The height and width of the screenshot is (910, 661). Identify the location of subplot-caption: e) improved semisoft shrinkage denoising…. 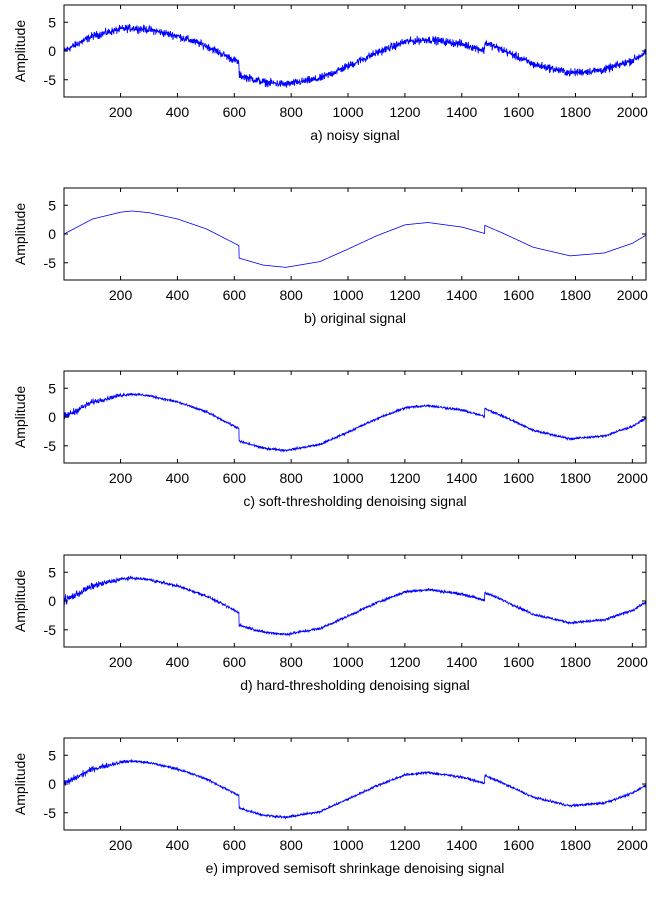
(355, 868).